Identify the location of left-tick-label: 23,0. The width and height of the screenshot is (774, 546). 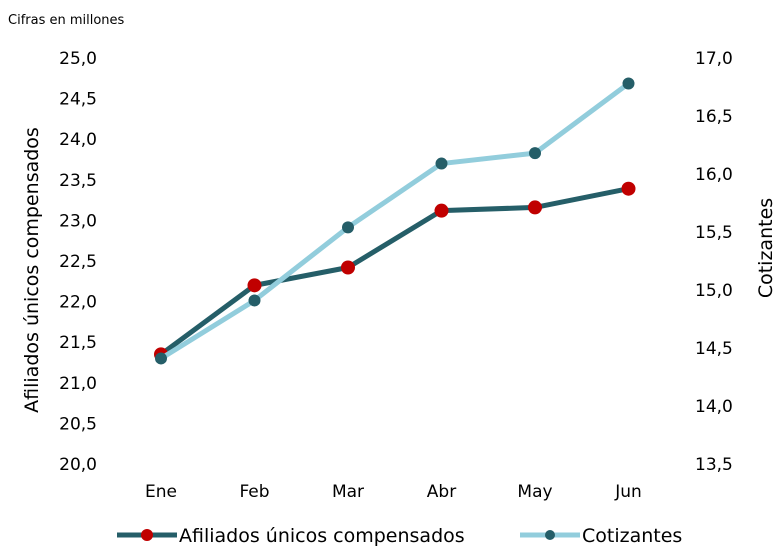
(78, 221).